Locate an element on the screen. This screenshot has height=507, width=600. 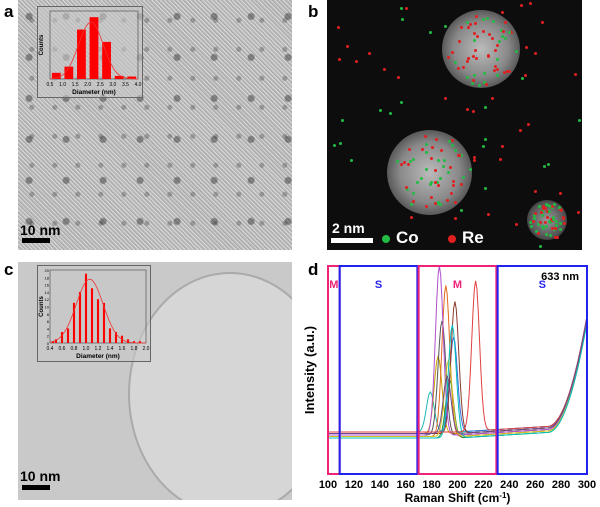
region-label: S is located at coordinates (542, 285).